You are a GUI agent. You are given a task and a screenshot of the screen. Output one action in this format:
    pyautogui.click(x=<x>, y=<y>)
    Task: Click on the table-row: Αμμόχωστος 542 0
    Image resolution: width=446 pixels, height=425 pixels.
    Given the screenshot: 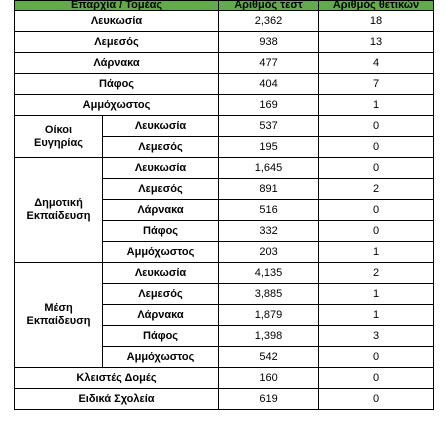 What is the action you would take?
    pyautogui.click(x=225, y=357)
    